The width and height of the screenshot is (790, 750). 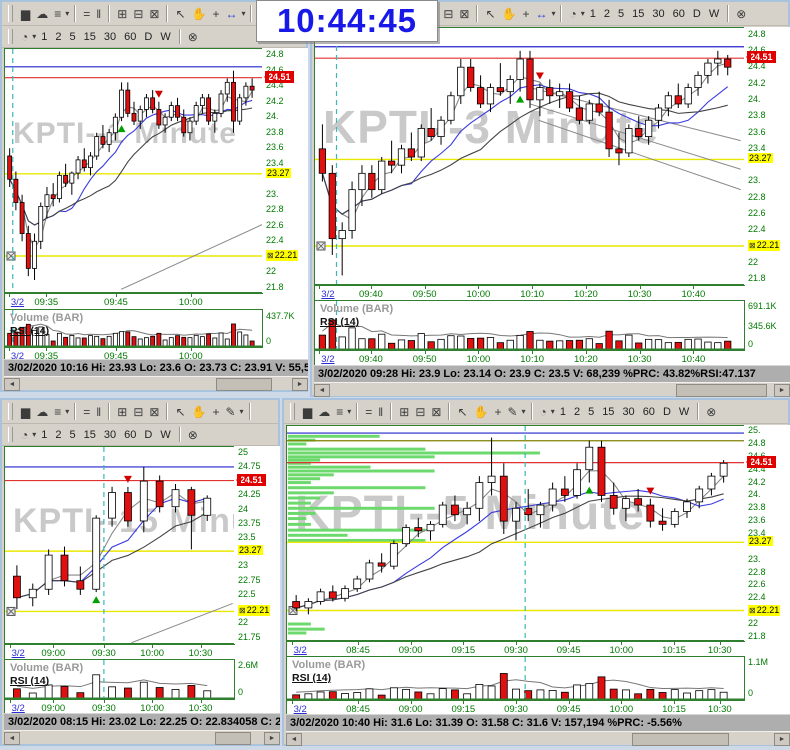 I want to click on chart-area: KPTI--15 Minute, so click(x=119, y=545).